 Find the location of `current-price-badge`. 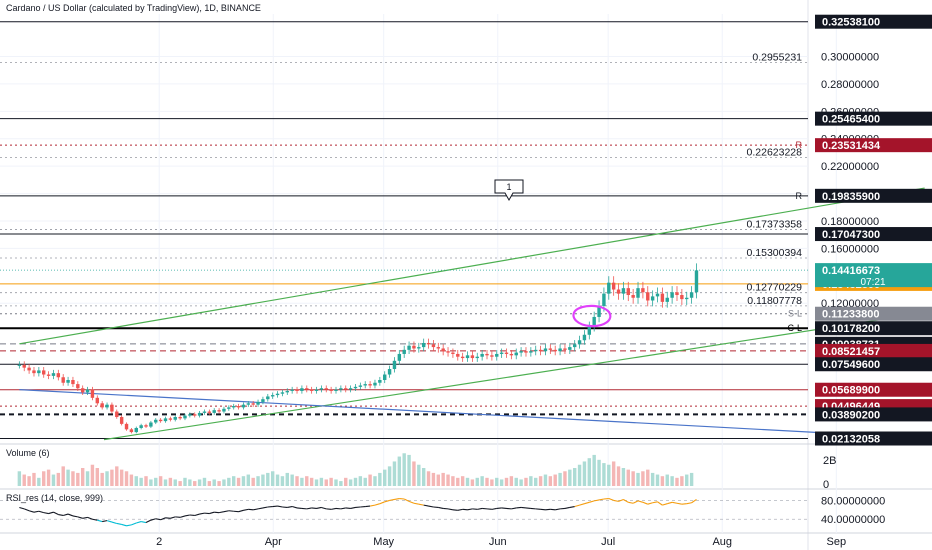

current-price-badge is located at coordinates (873, 275).